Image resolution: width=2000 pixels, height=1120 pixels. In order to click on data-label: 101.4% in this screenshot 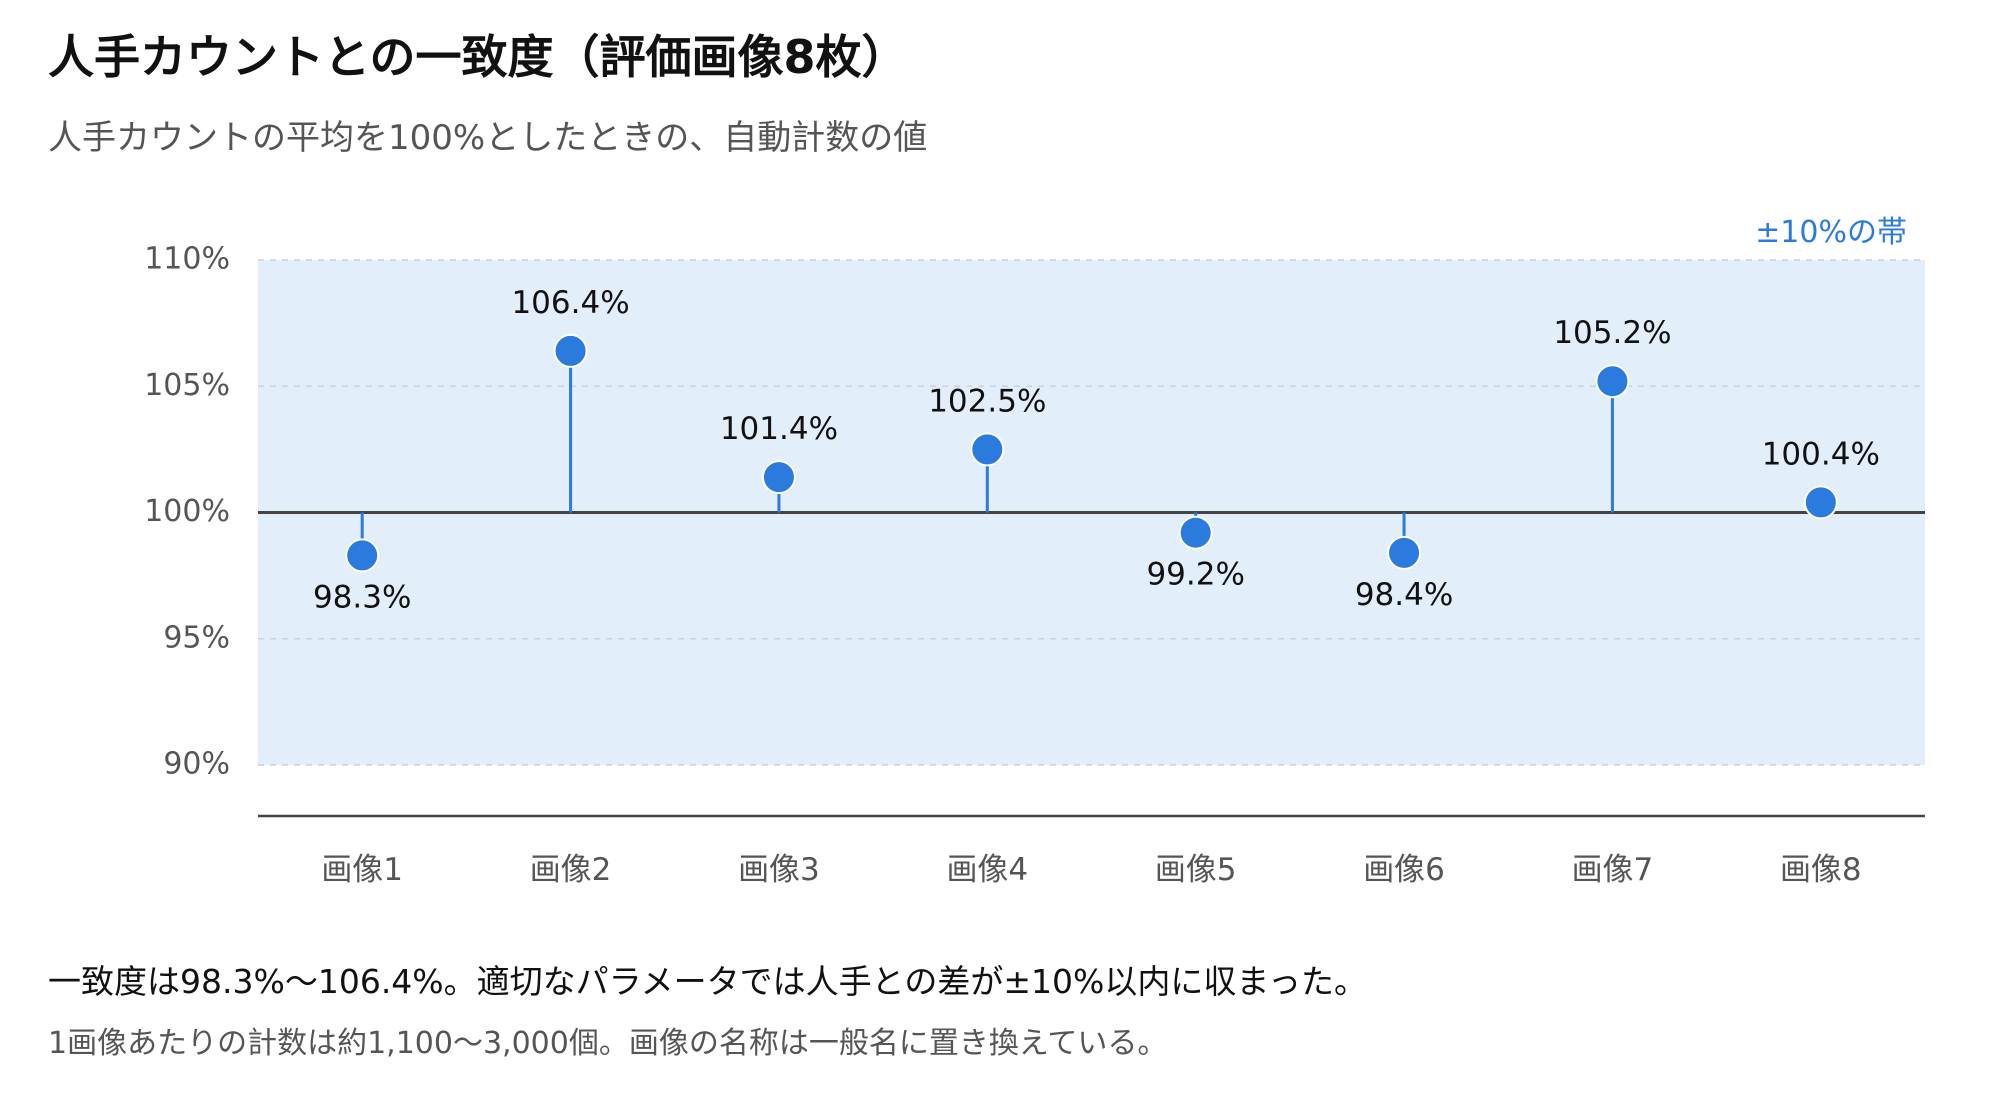, I will do `click(779, 429)`.